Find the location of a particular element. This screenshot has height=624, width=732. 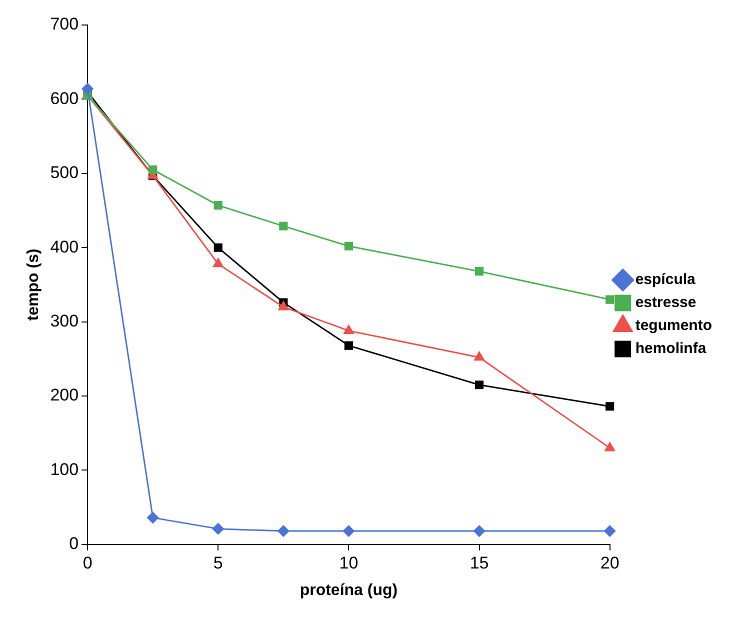

y-tick-label: 100 is located at coordinates (64, 469).